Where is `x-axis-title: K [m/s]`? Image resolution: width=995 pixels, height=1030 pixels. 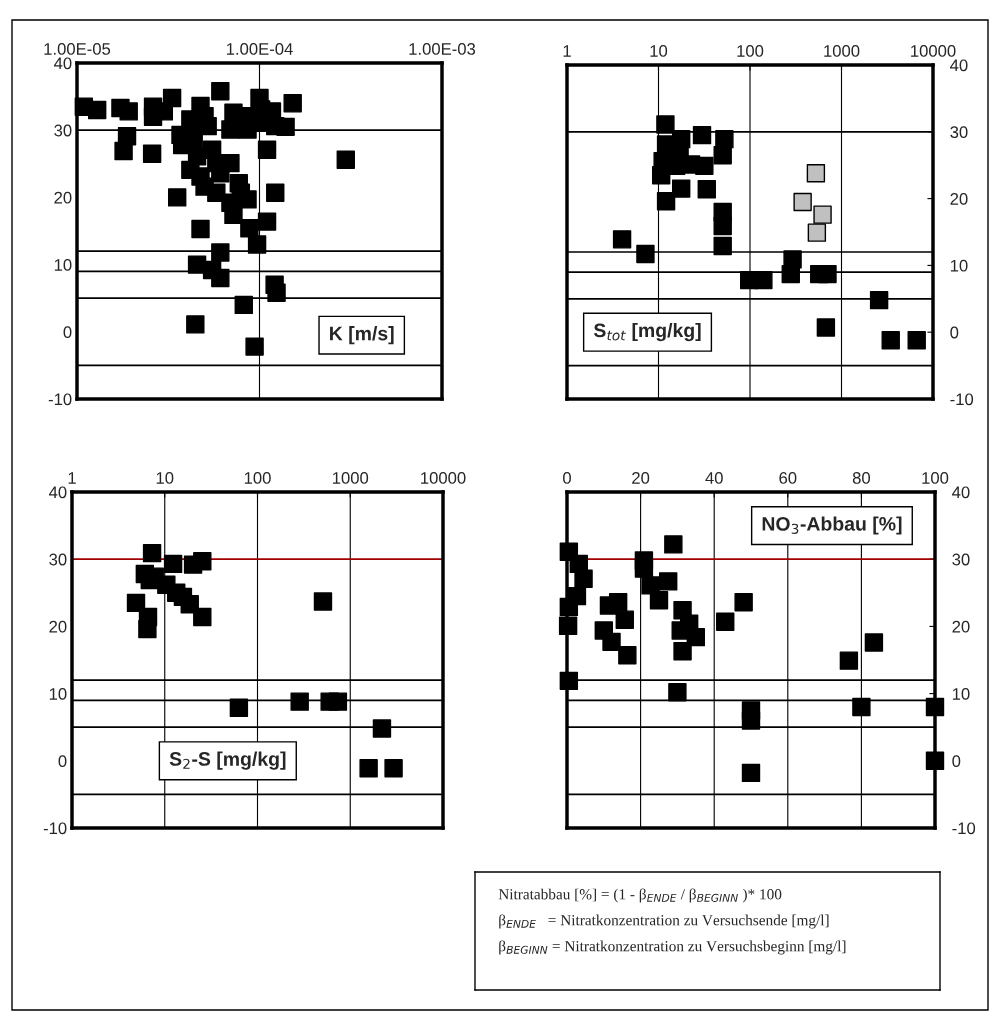 x-axis-title: K [m/s] is located at coordinates (362, 335).